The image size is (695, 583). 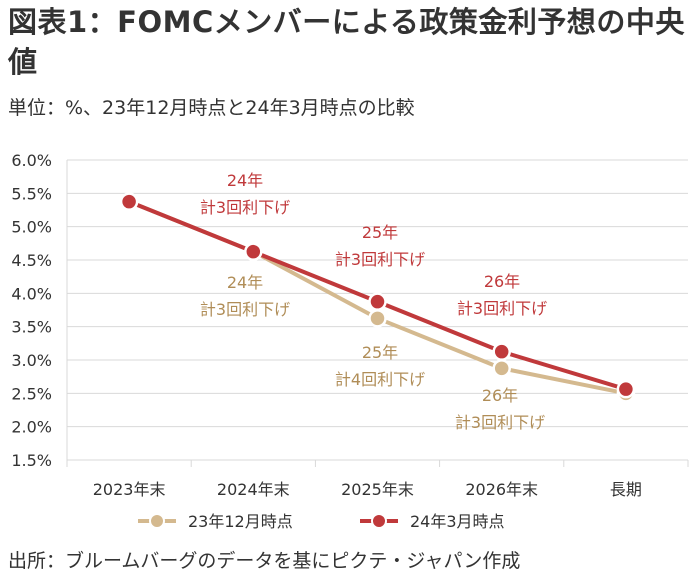 I want to click on x-axis-ticks: 2023年末 2024年末 2025年末 2026年末 長期, so click(x=367, y=489).